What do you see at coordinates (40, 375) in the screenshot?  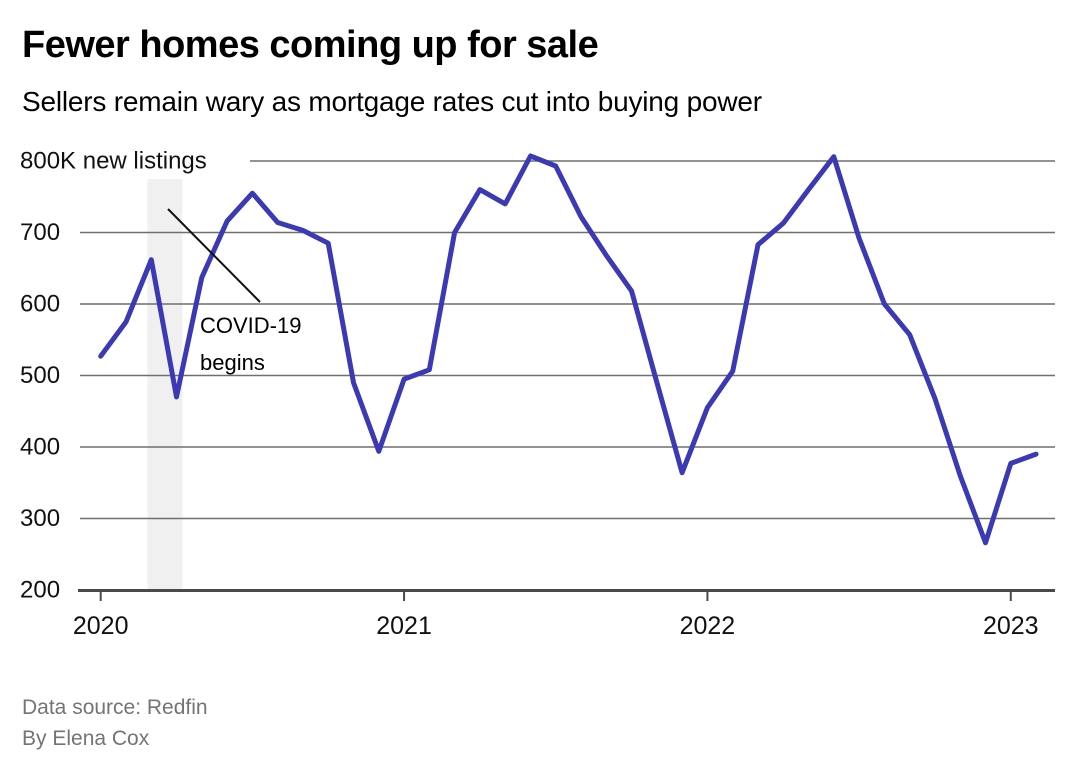 I see `y-axis-label: 500` at bounding box center [40, 375].